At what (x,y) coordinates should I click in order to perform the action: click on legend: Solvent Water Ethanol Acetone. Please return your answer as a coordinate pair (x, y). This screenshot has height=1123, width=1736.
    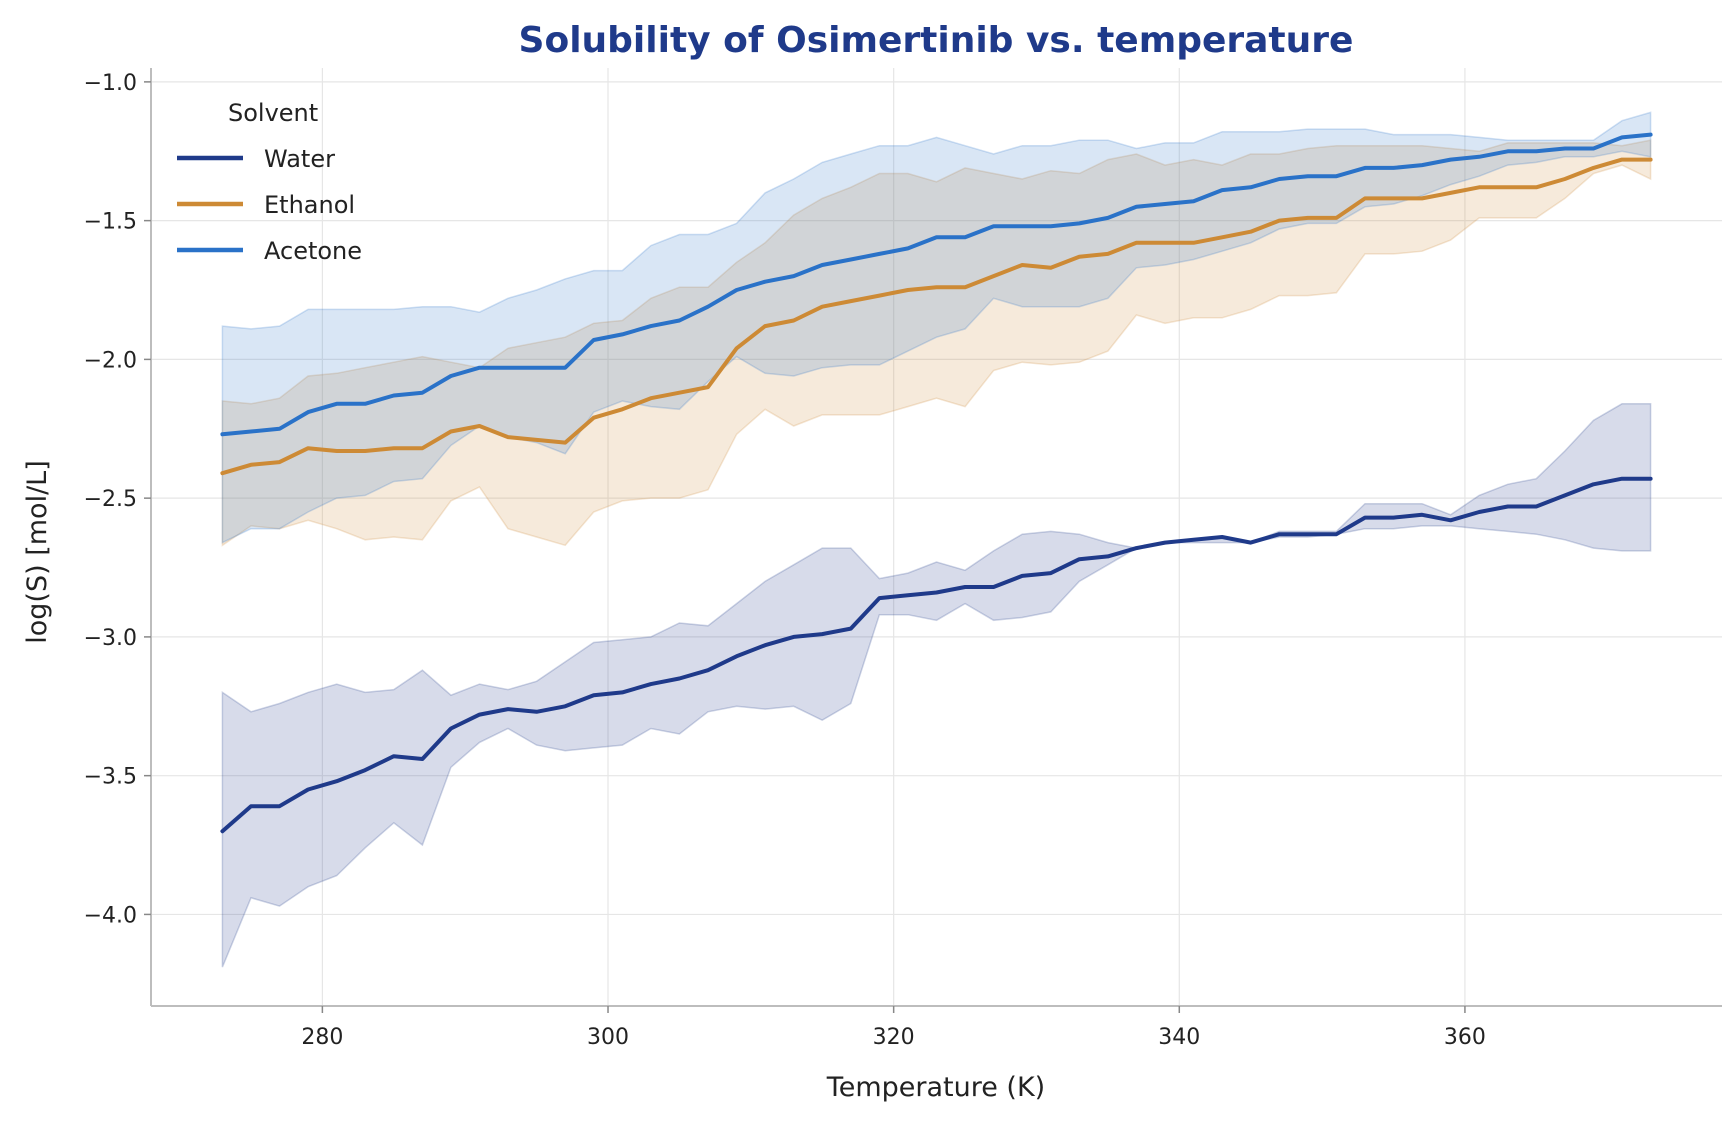
    Looking at the image, I should click on (269, 182).